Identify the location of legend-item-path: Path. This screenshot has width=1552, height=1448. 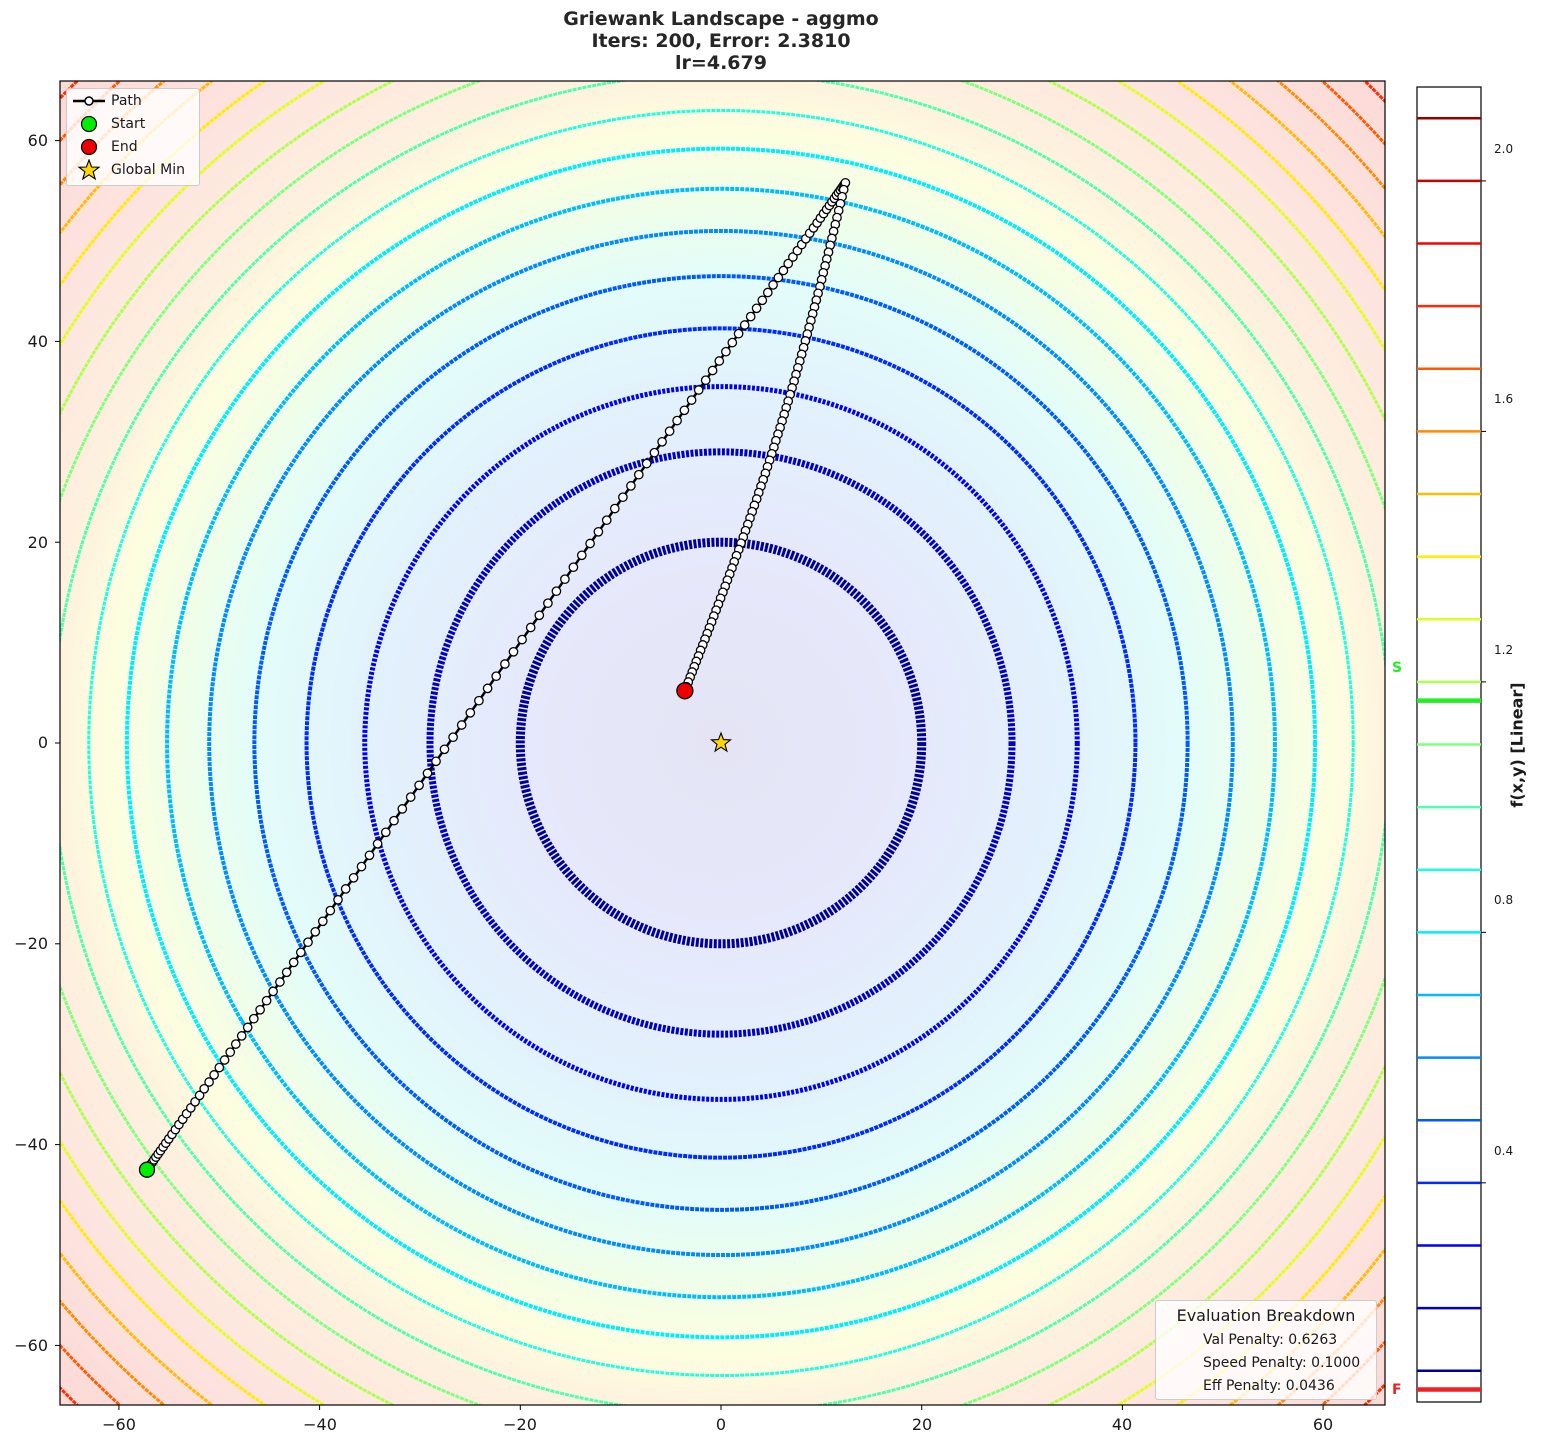
(104, 101).